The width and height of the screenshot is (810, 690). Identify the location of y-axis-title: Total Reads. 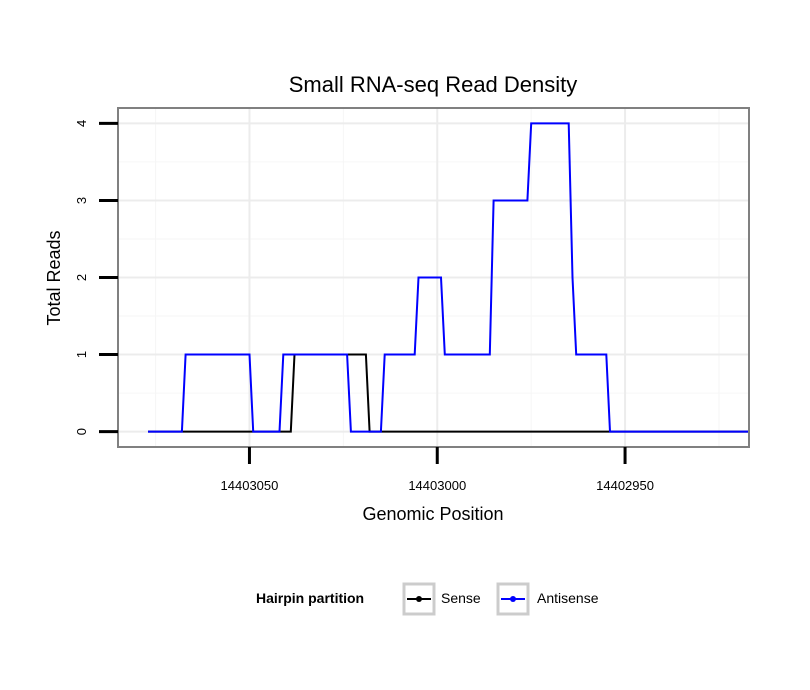
(54, 277).